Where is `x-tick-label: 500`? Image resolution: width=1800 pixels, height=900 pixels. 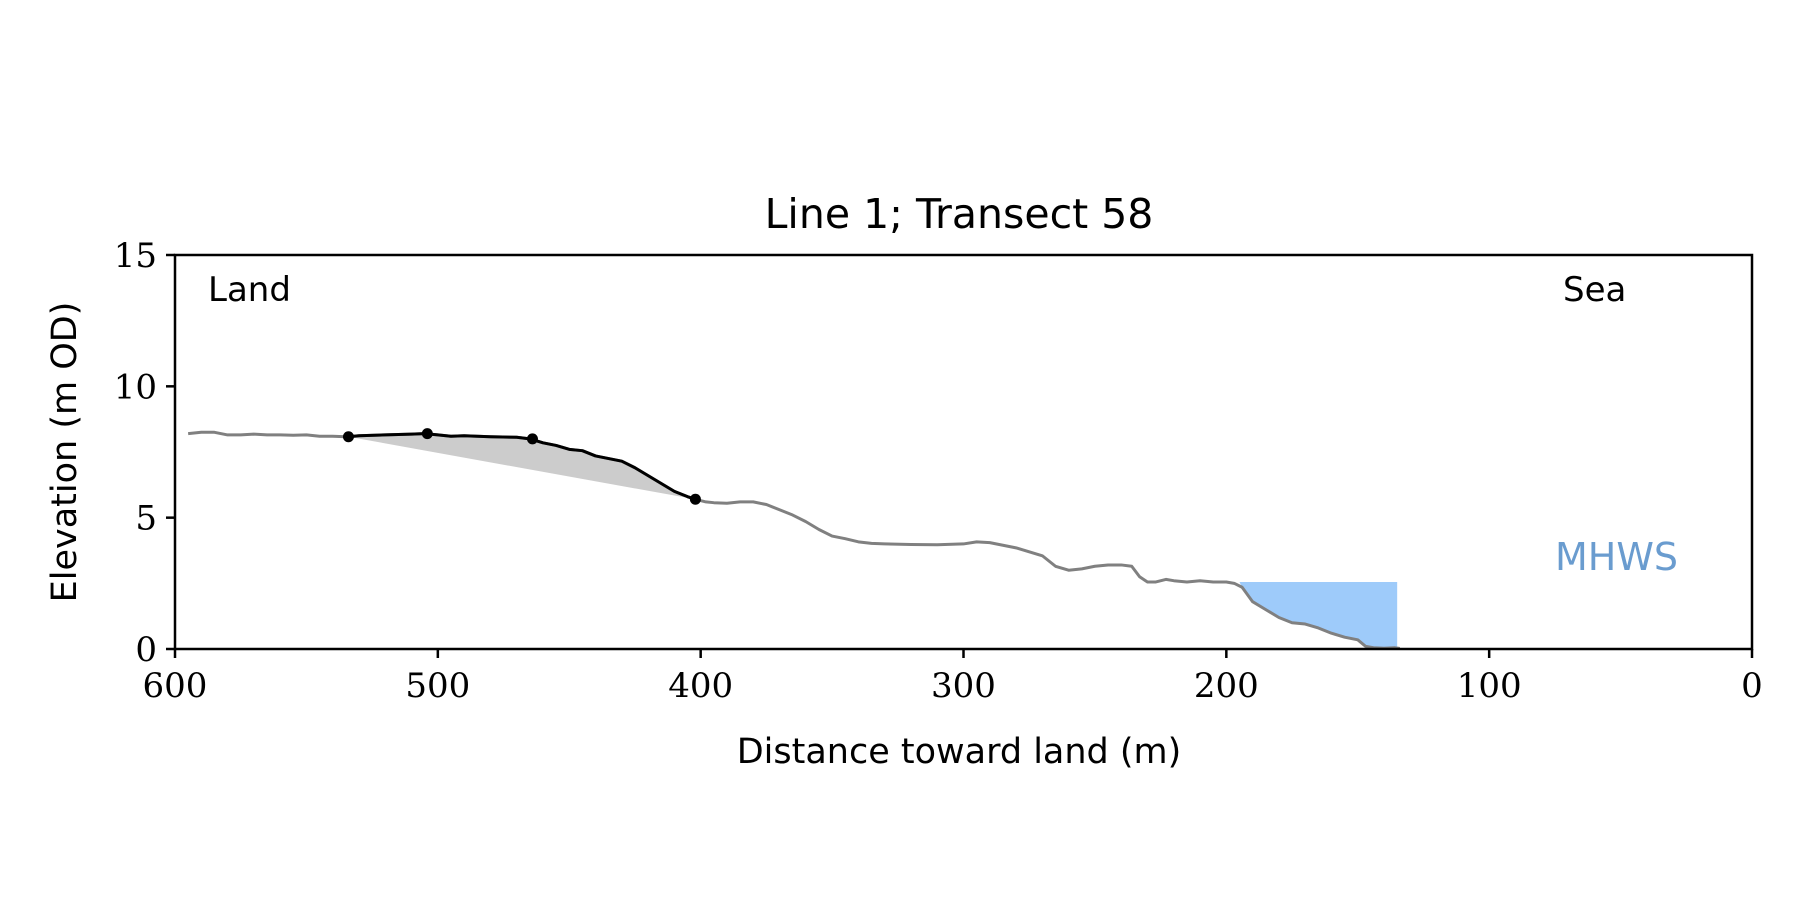
x-tick-label: 500 is located at coordinates (437, 686).